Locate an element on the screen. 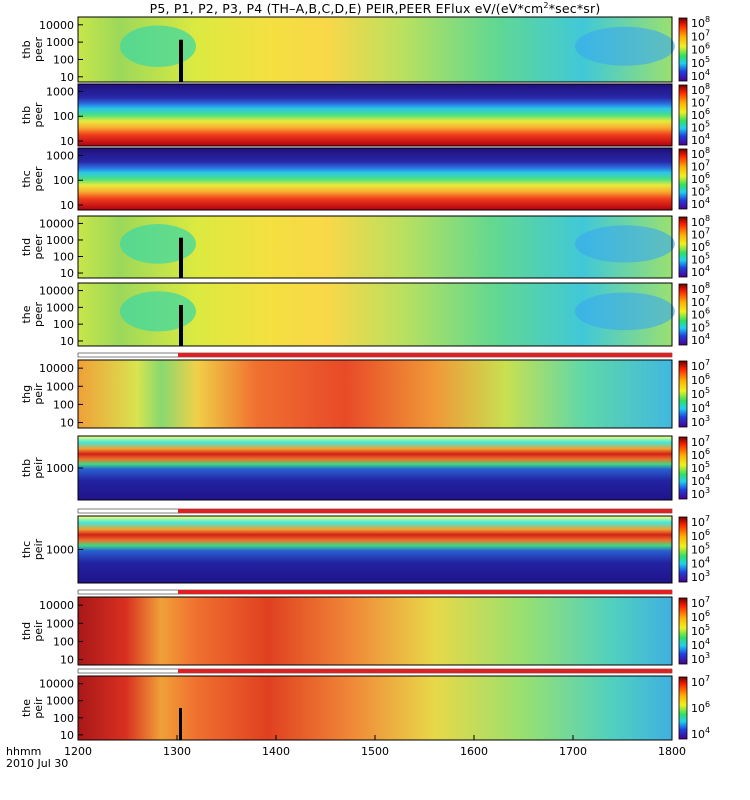  panel-label: thgpeir is located at coordinates (32, 394).